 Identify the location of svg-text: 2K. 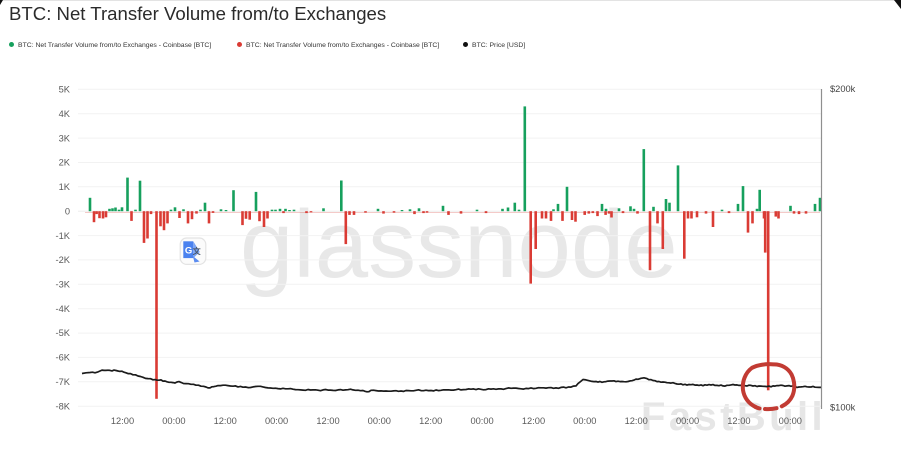
(65, 163).